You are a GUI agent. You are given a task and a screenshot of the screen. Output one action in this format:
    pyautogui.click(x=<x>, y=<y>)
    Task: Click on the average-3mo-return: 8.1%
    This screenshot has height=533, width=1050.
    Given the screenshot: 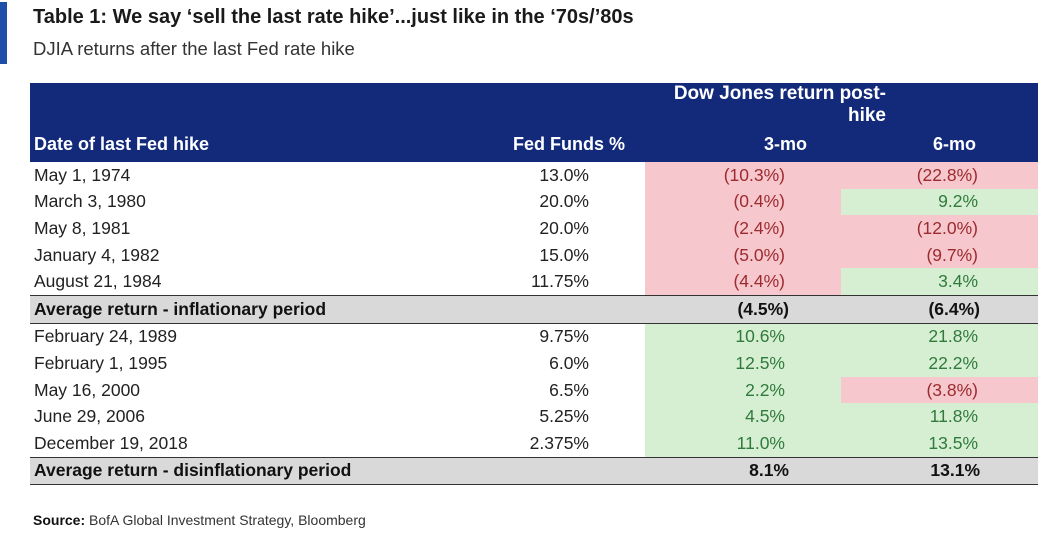 What is the action you would take?
    pyautogui.click(x=743, y=471)
    